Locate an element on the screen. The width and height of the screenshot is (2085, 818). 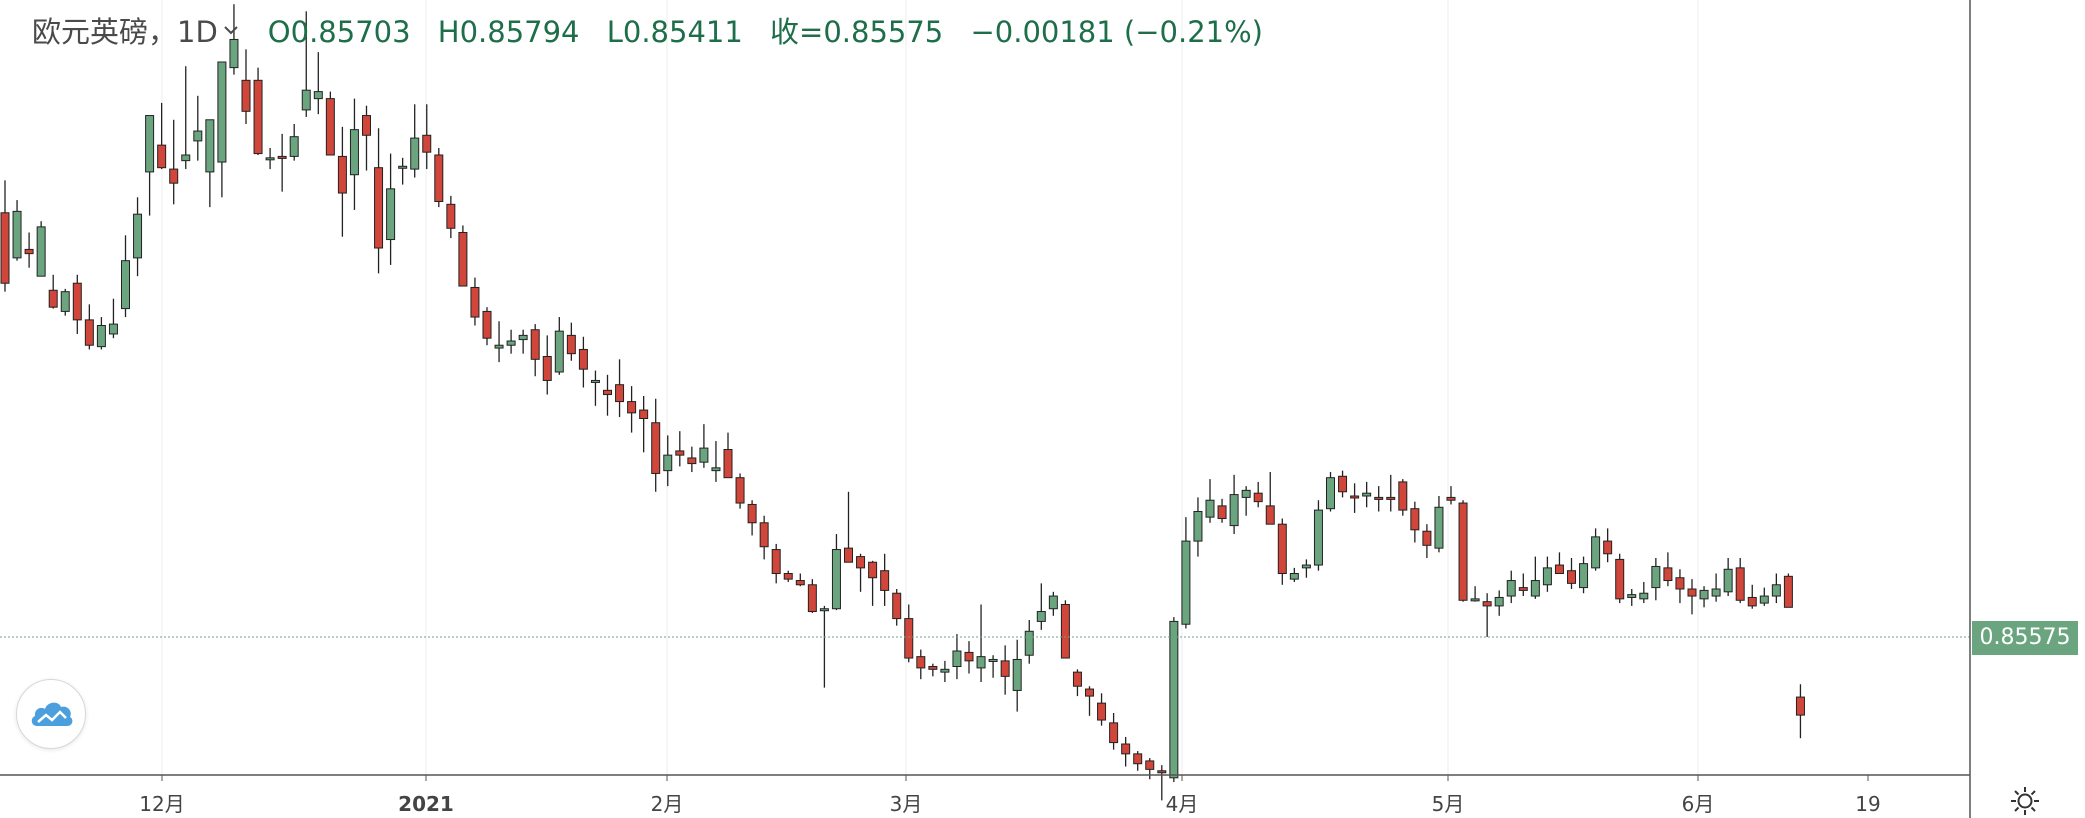
settings-sun-icon is located at coordinates (2025, 801).